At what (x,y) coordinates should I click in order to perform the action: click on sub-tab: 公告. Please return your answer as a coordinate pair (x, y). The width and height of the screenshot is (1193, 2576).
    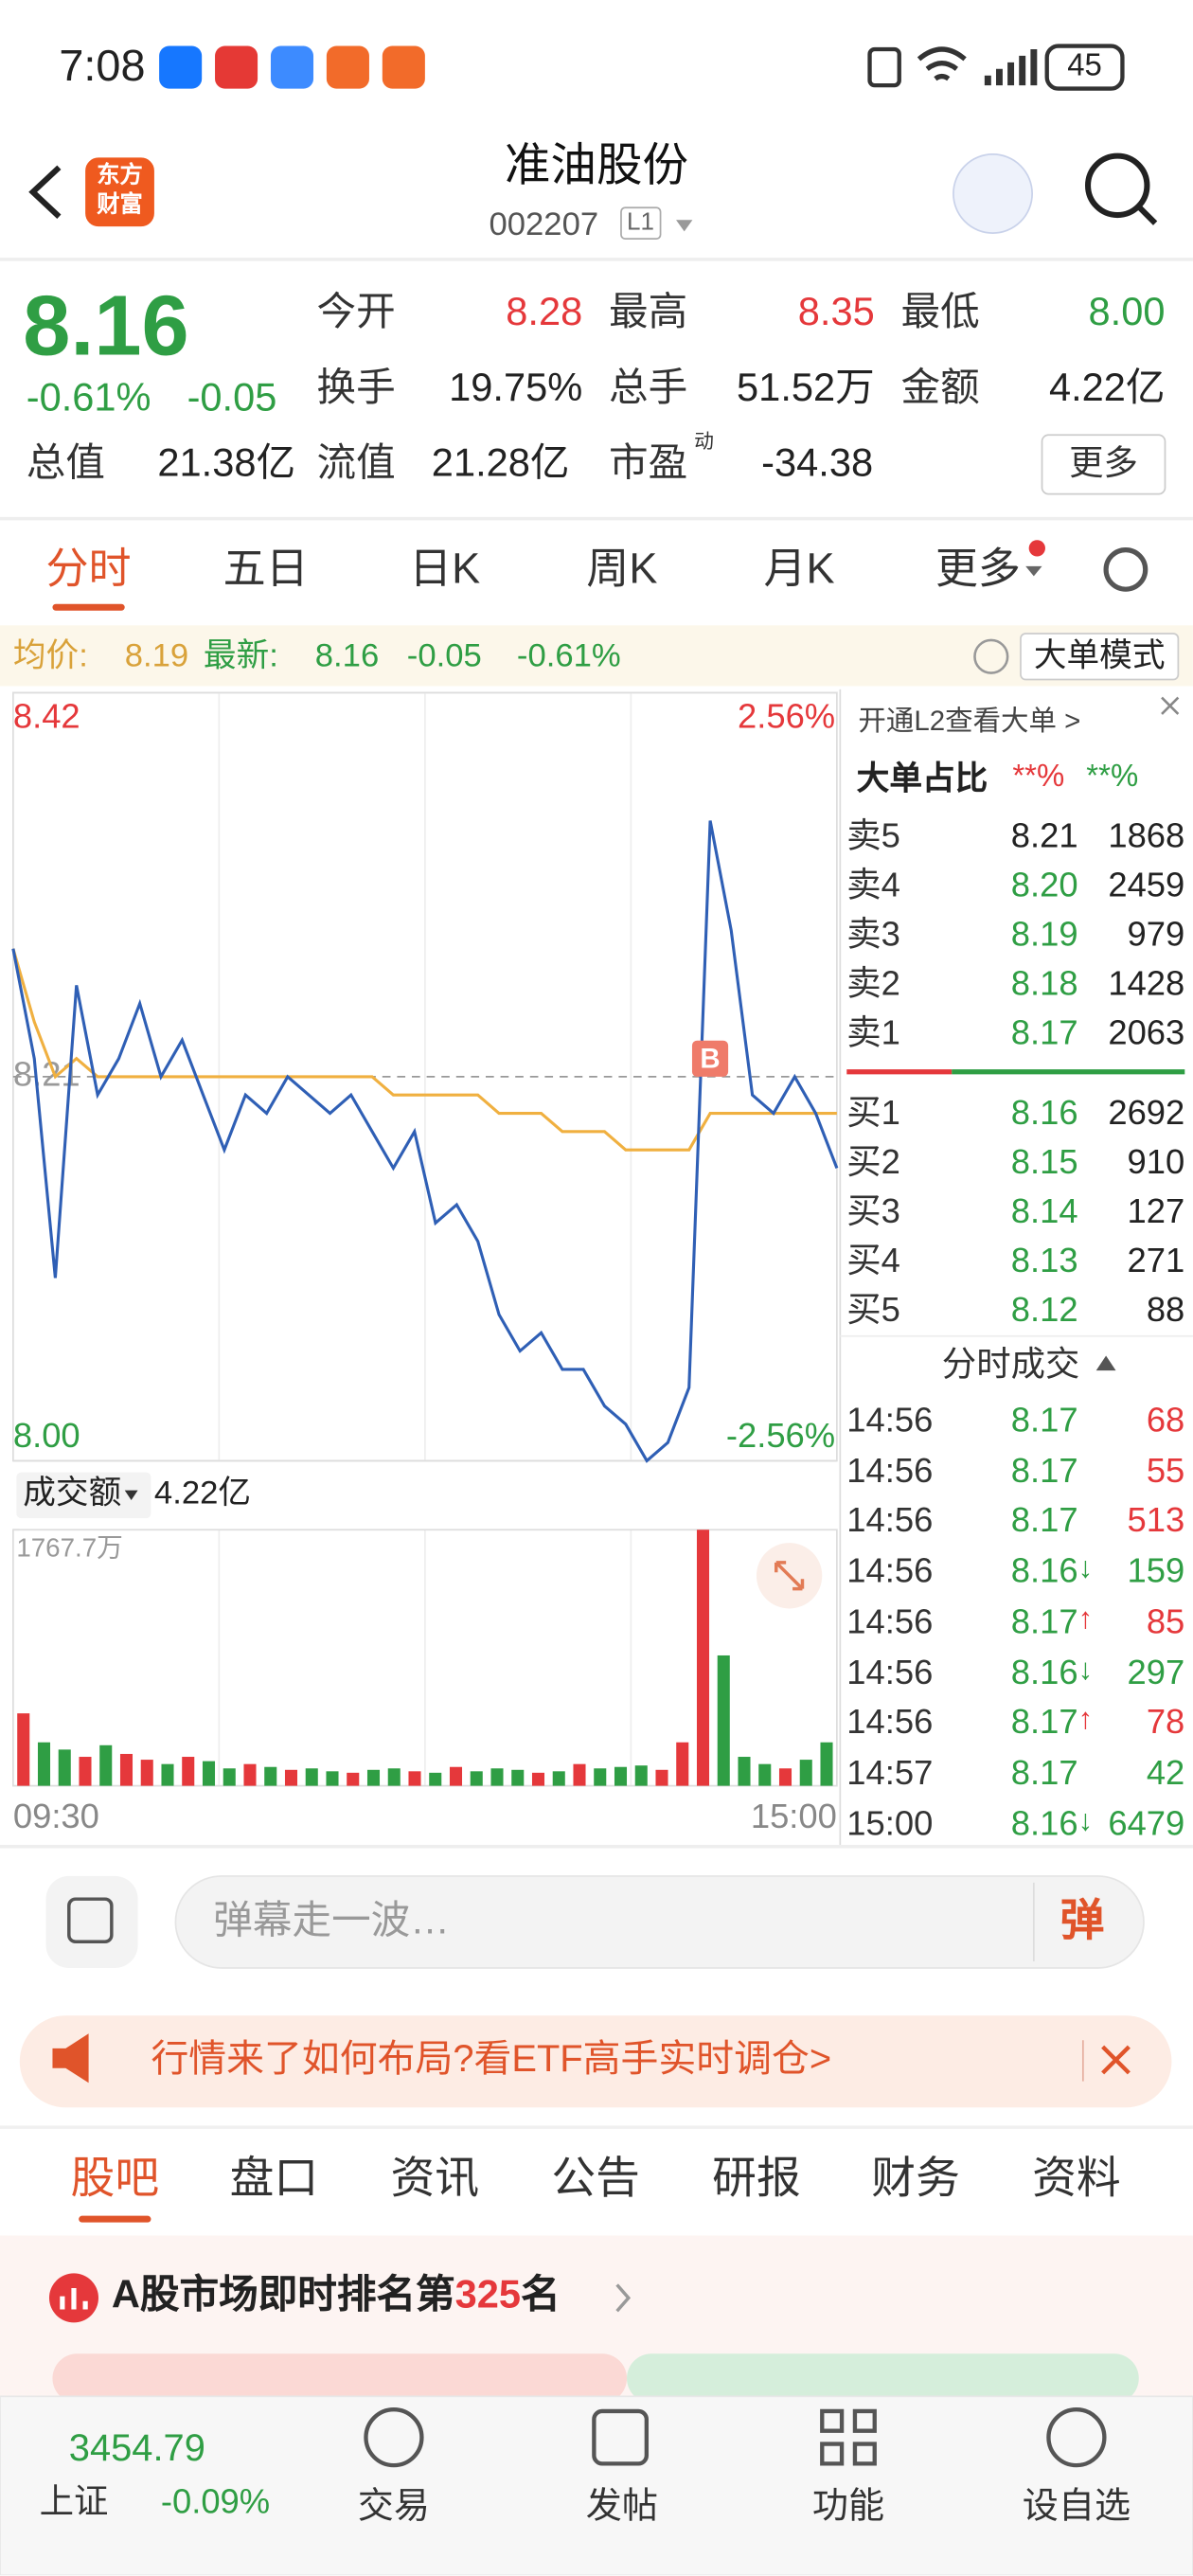
    Looking at the image, I should click on (595, 2178).